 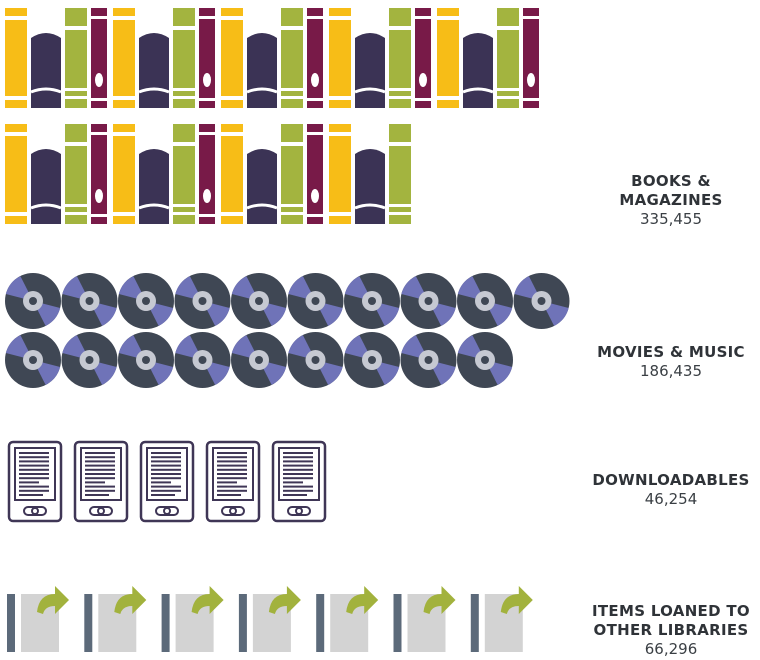 I want to click on downloads-category-name: DOWNLOADABLES, so click(x=671, y=480).